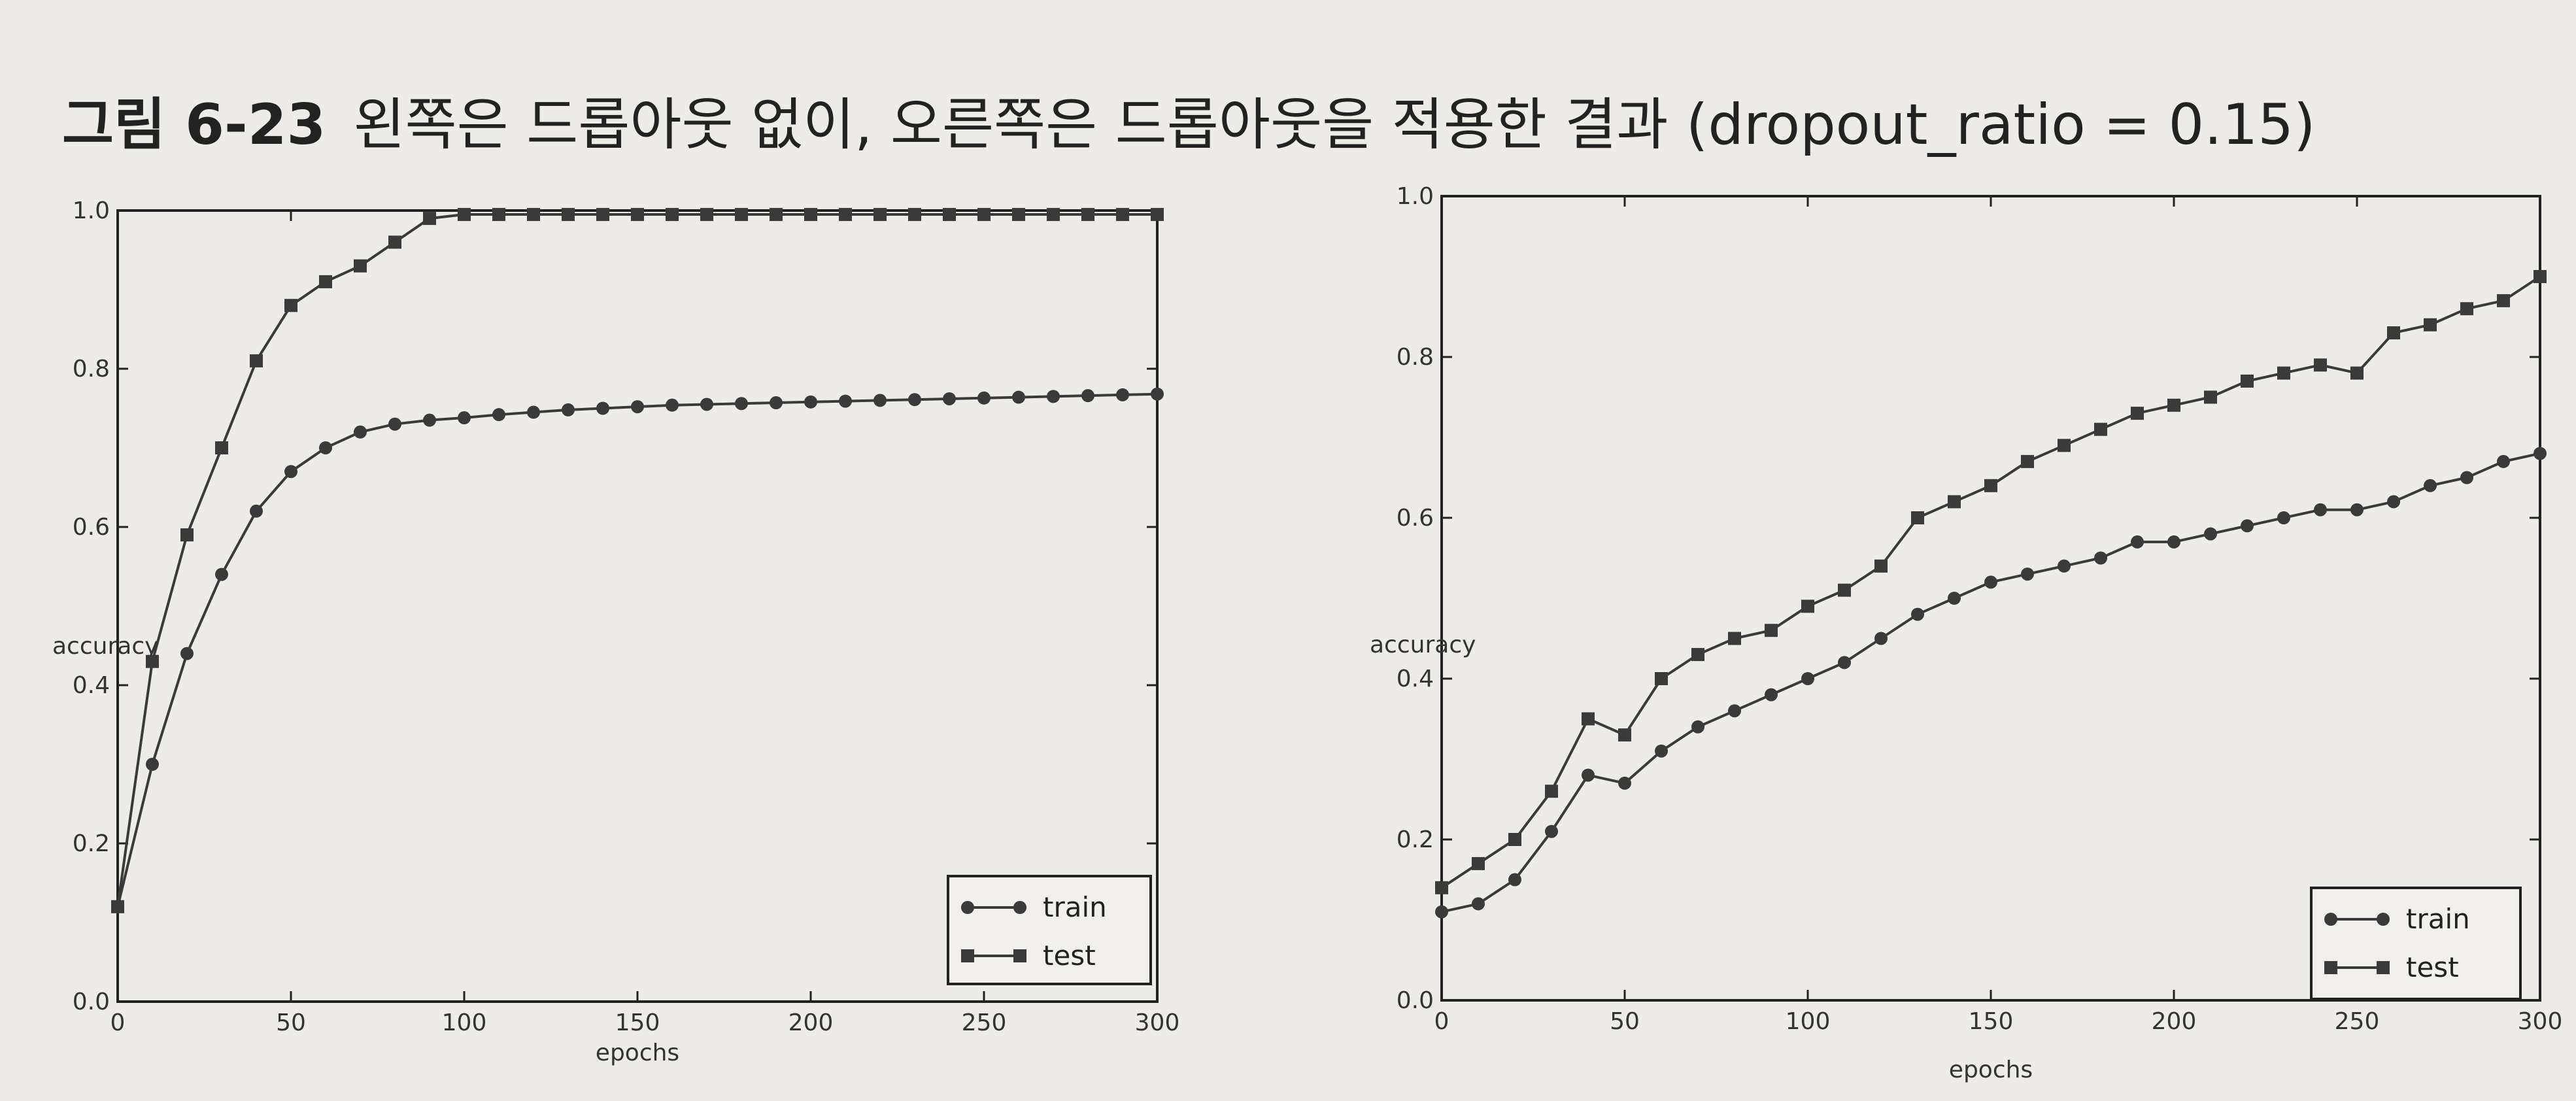 This screenshot has height=1101, width=2576. What do you see at coordinates (2357, 1021) in the screenshot?
I see `x-tick-label: 250` at bounding box center [2357, 1021].